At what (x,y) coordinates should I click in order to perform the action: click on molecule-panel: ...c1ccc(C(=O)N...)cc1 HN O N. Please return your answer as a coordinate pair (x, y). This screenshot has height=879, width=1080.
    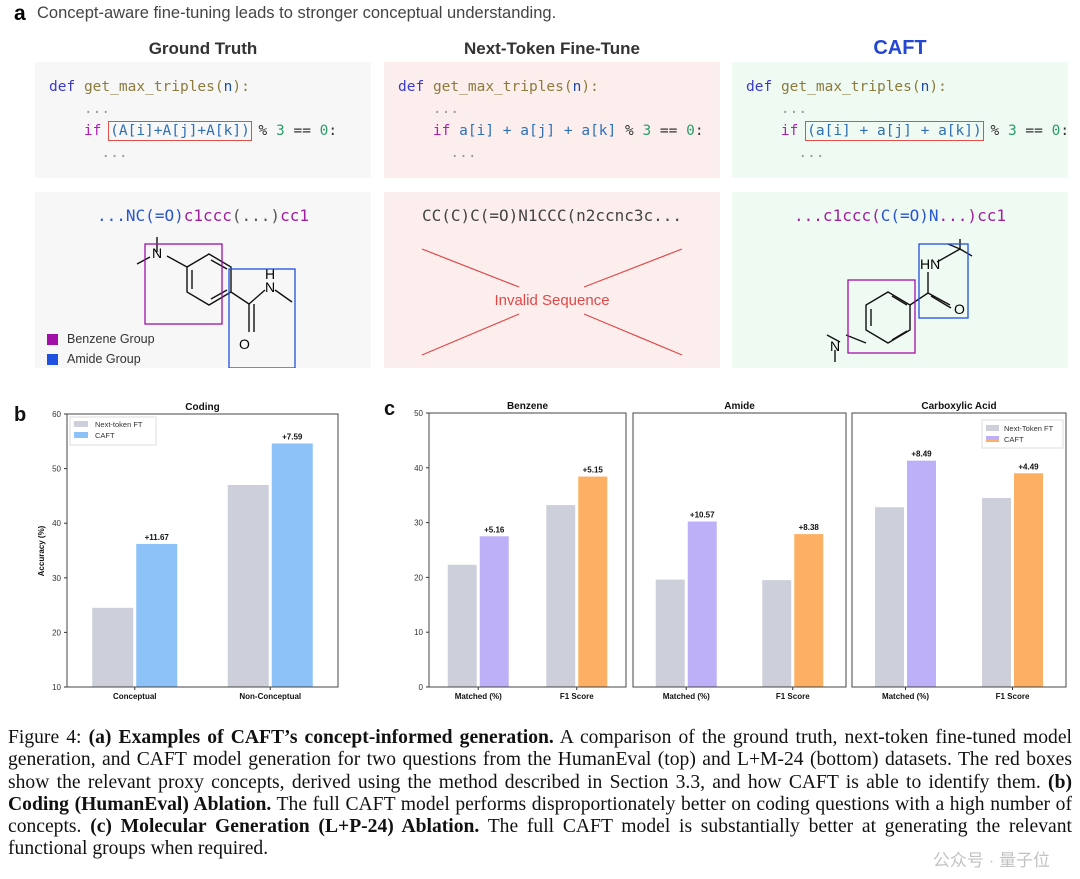
    Looking at the image, I should click on (900, 280).